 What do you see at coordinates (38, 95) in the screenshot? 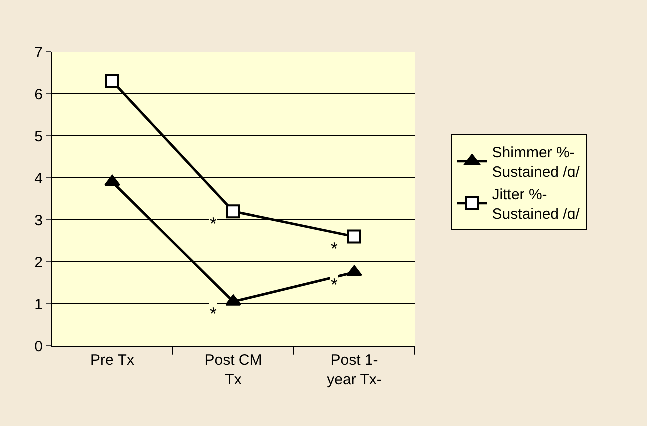
I see `y-tick-label: 6` at bounding box center [38, 95].